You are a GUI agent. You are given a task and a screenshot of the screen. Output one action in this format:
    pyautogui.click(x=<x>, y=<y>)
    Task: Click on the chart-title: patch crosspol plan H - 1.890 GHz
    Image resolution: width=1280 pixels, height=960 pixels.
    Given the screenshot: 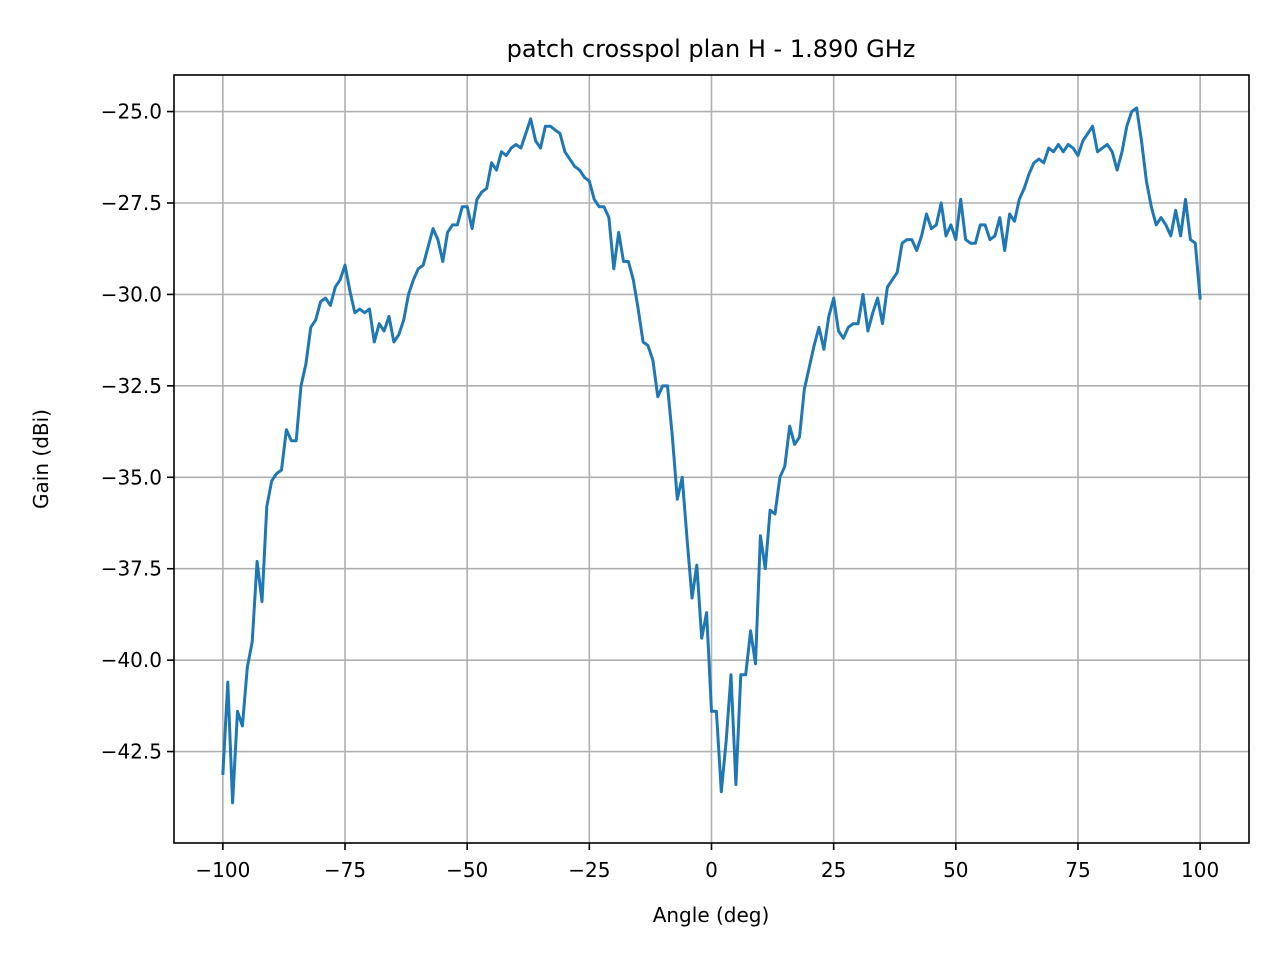 What is the action you would take?
    pyautogui.click(x=711, y=49)
    